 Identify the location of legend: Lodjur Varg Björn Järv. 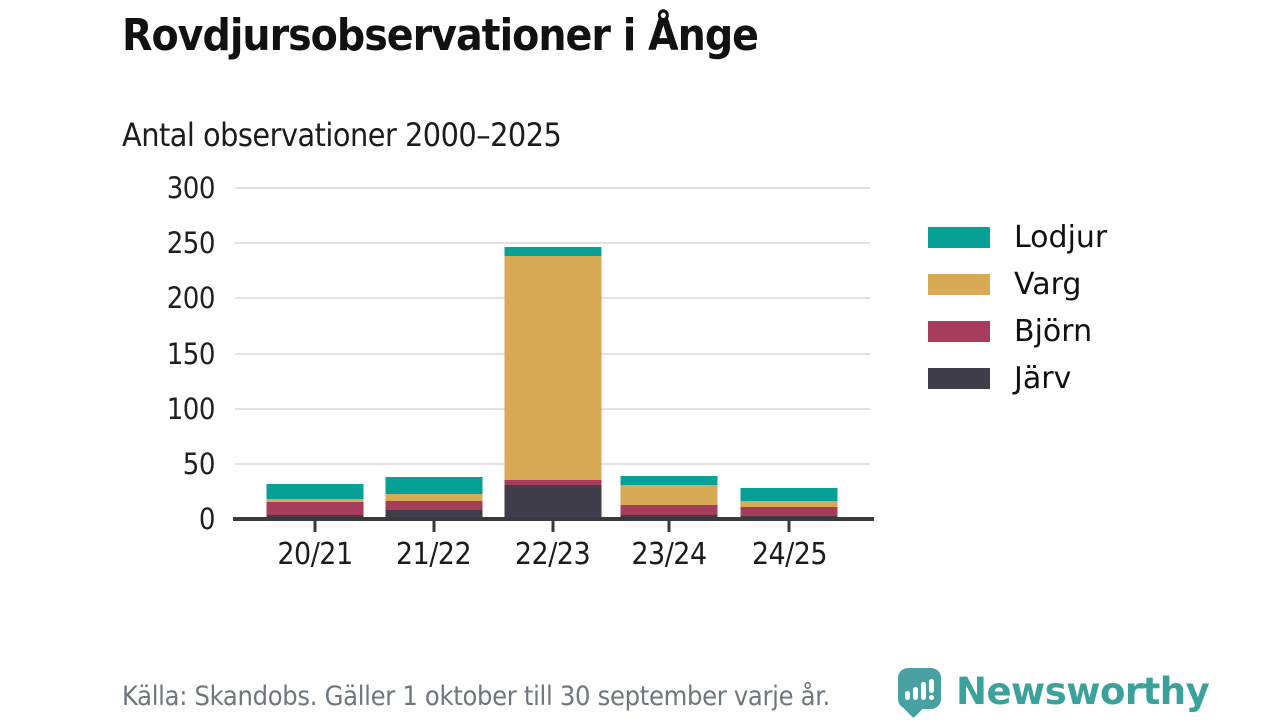
(1017, 308).